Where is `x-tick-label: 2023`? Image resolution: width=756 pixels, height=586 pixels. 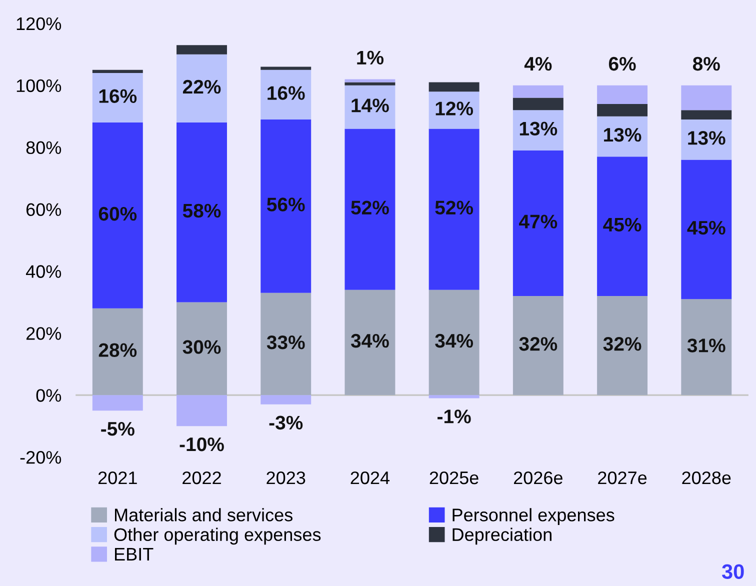 x-tick-label: 2023 is located at coordinates (286, 477).